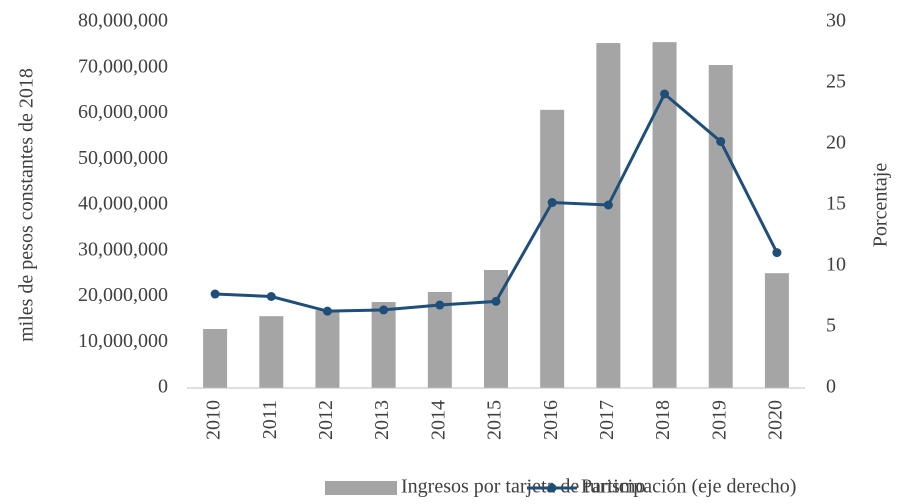 This screenshot has width=901, height=504. Describe the element at coordinates (123, 21) in the screenshot. I see `y-tick-label: 80,000,000` at that location.